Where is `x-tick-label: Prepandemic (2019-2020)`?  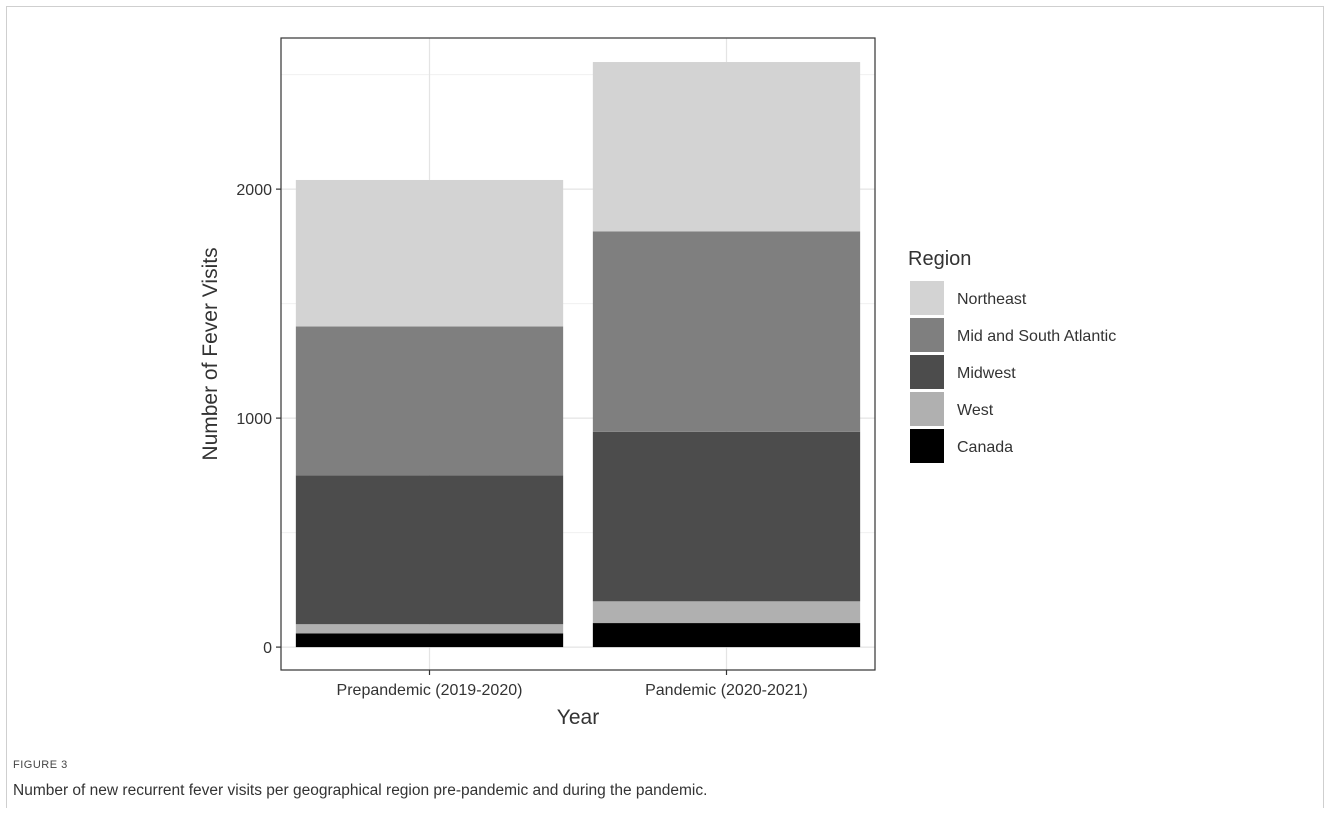
x-tick-label: Prepandemic (2019-2020) is located at coordinates (430, 690).